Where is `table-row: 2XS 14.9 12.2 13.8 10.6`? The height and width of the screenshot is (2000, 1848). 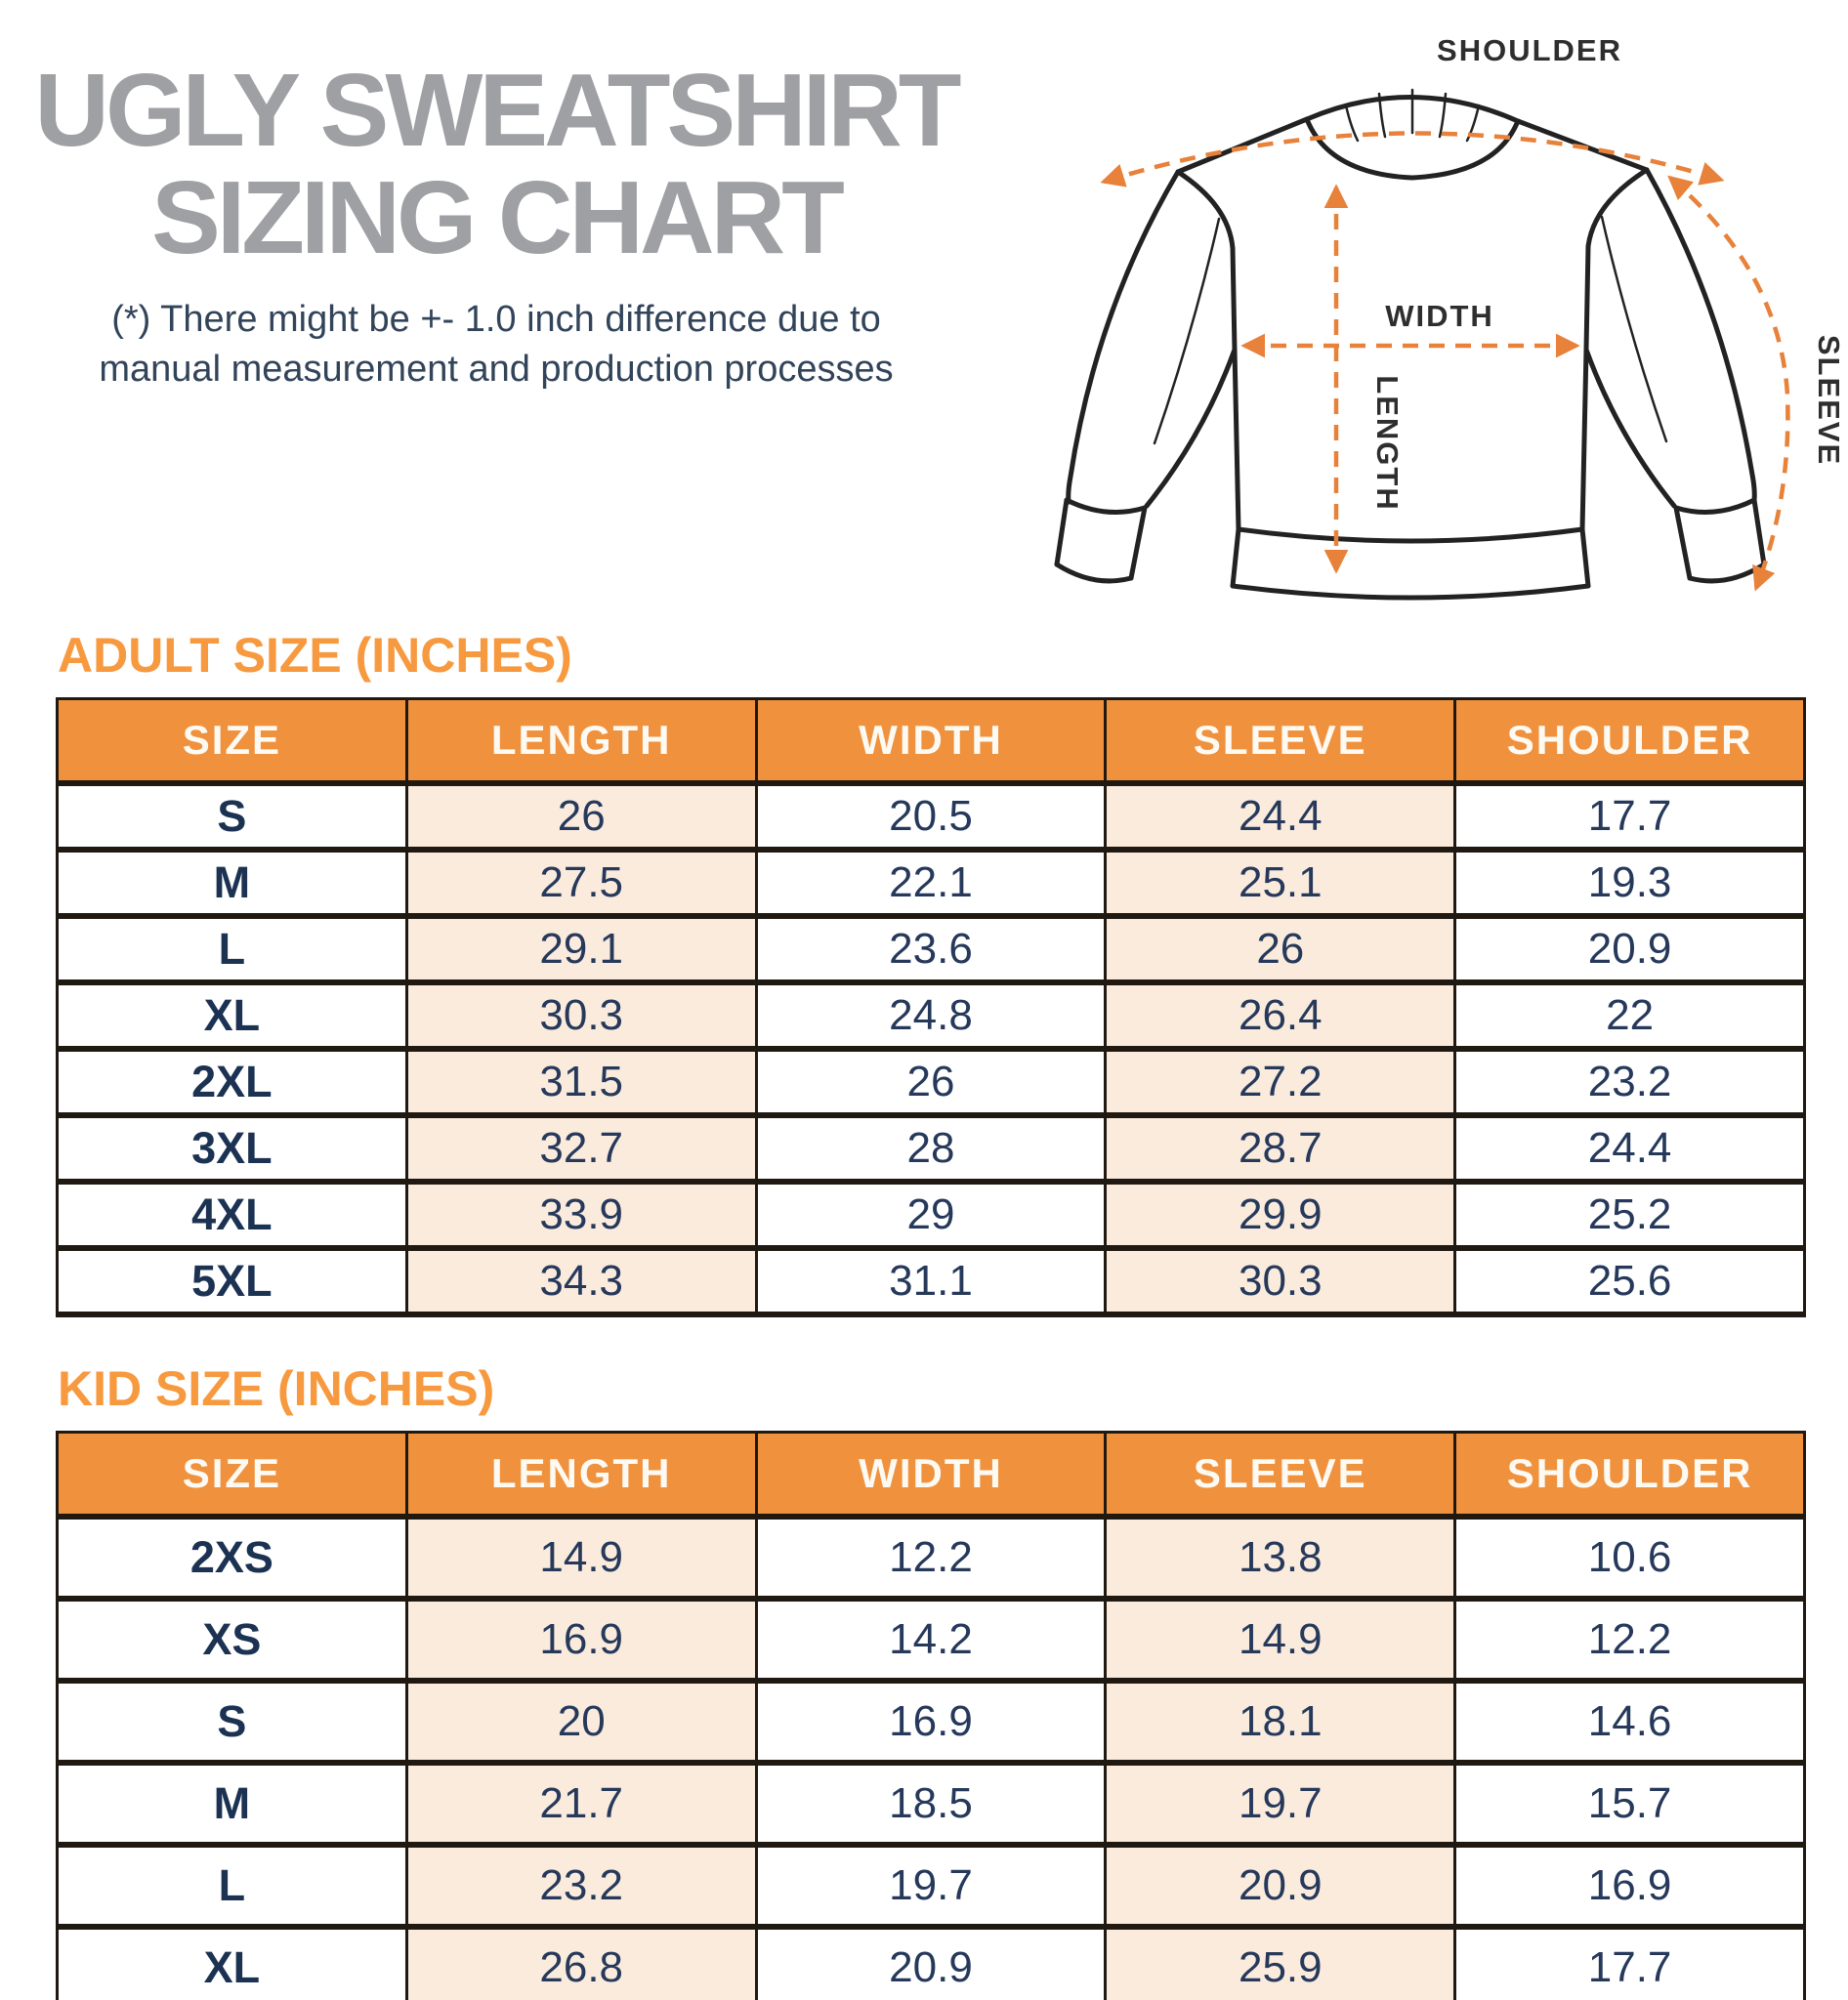
table-row: 2XS 14.9 12.2 13.8 10.6 is located at coordinates (931, 1558).